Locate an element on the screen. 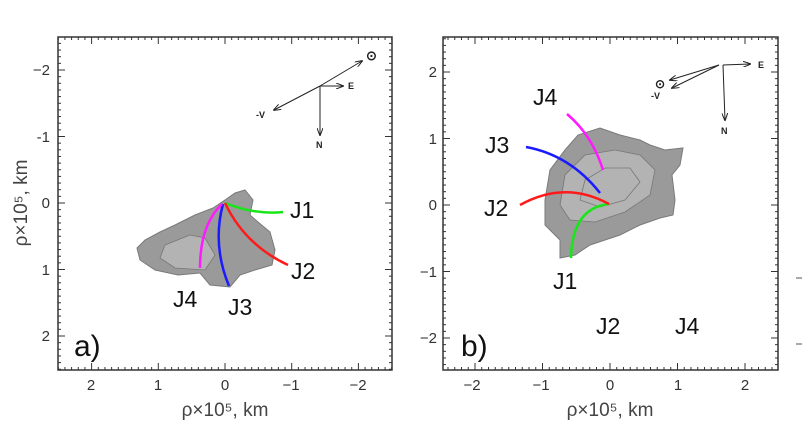 The image size is (802, 438). x-tick-labels: 2 1 0 −1 −2 is located at coordinates (227, 385).